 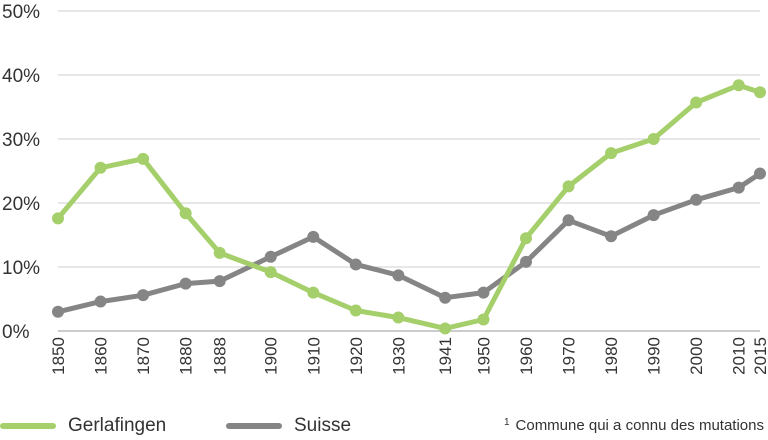 What do you see at coordinates (28, 426) in the screenshot?
I see `legend-swatch-gerlafingen` at bounding box center [28, 426].